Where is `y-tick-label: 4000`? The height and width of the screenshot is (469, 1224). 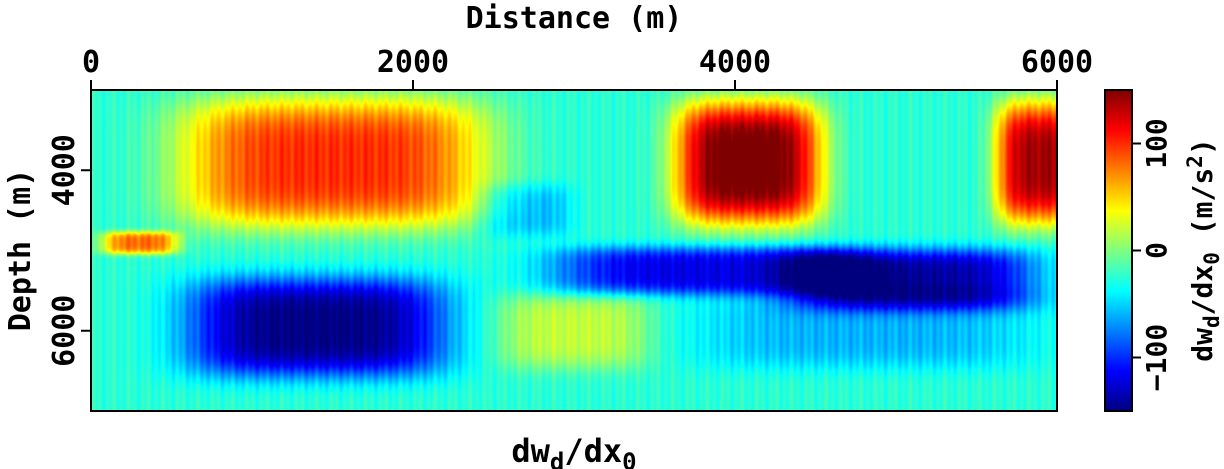 y-tick-label: 4000 is located at coordinates (64, 170).